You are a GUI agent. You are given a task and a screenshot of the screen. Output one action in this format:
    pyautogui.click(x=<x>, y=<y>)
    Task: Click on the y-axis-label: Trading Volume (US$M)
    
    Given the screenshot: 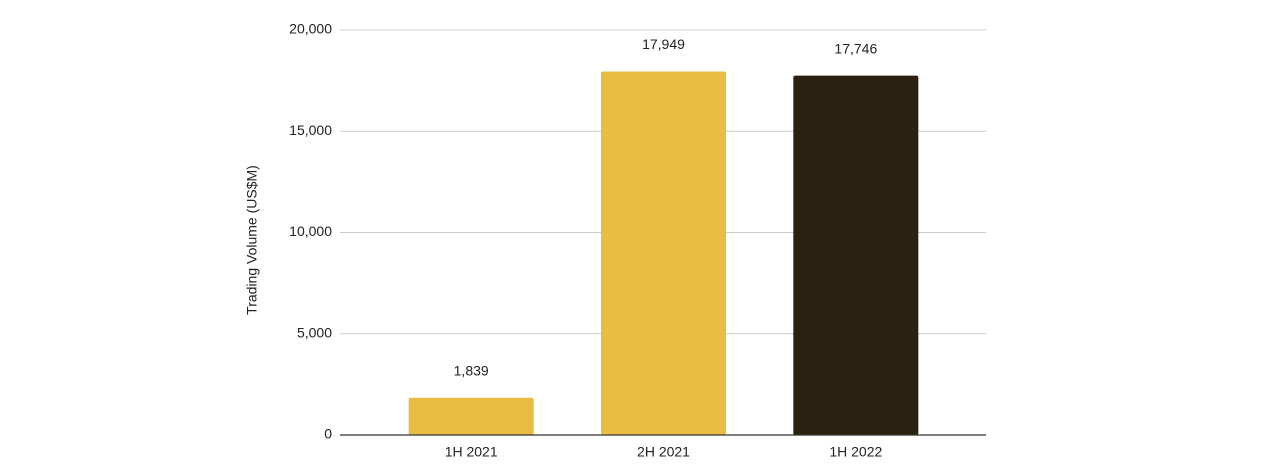 What is the action you would take?
    pyautogui.click(x=252, y=240)
    